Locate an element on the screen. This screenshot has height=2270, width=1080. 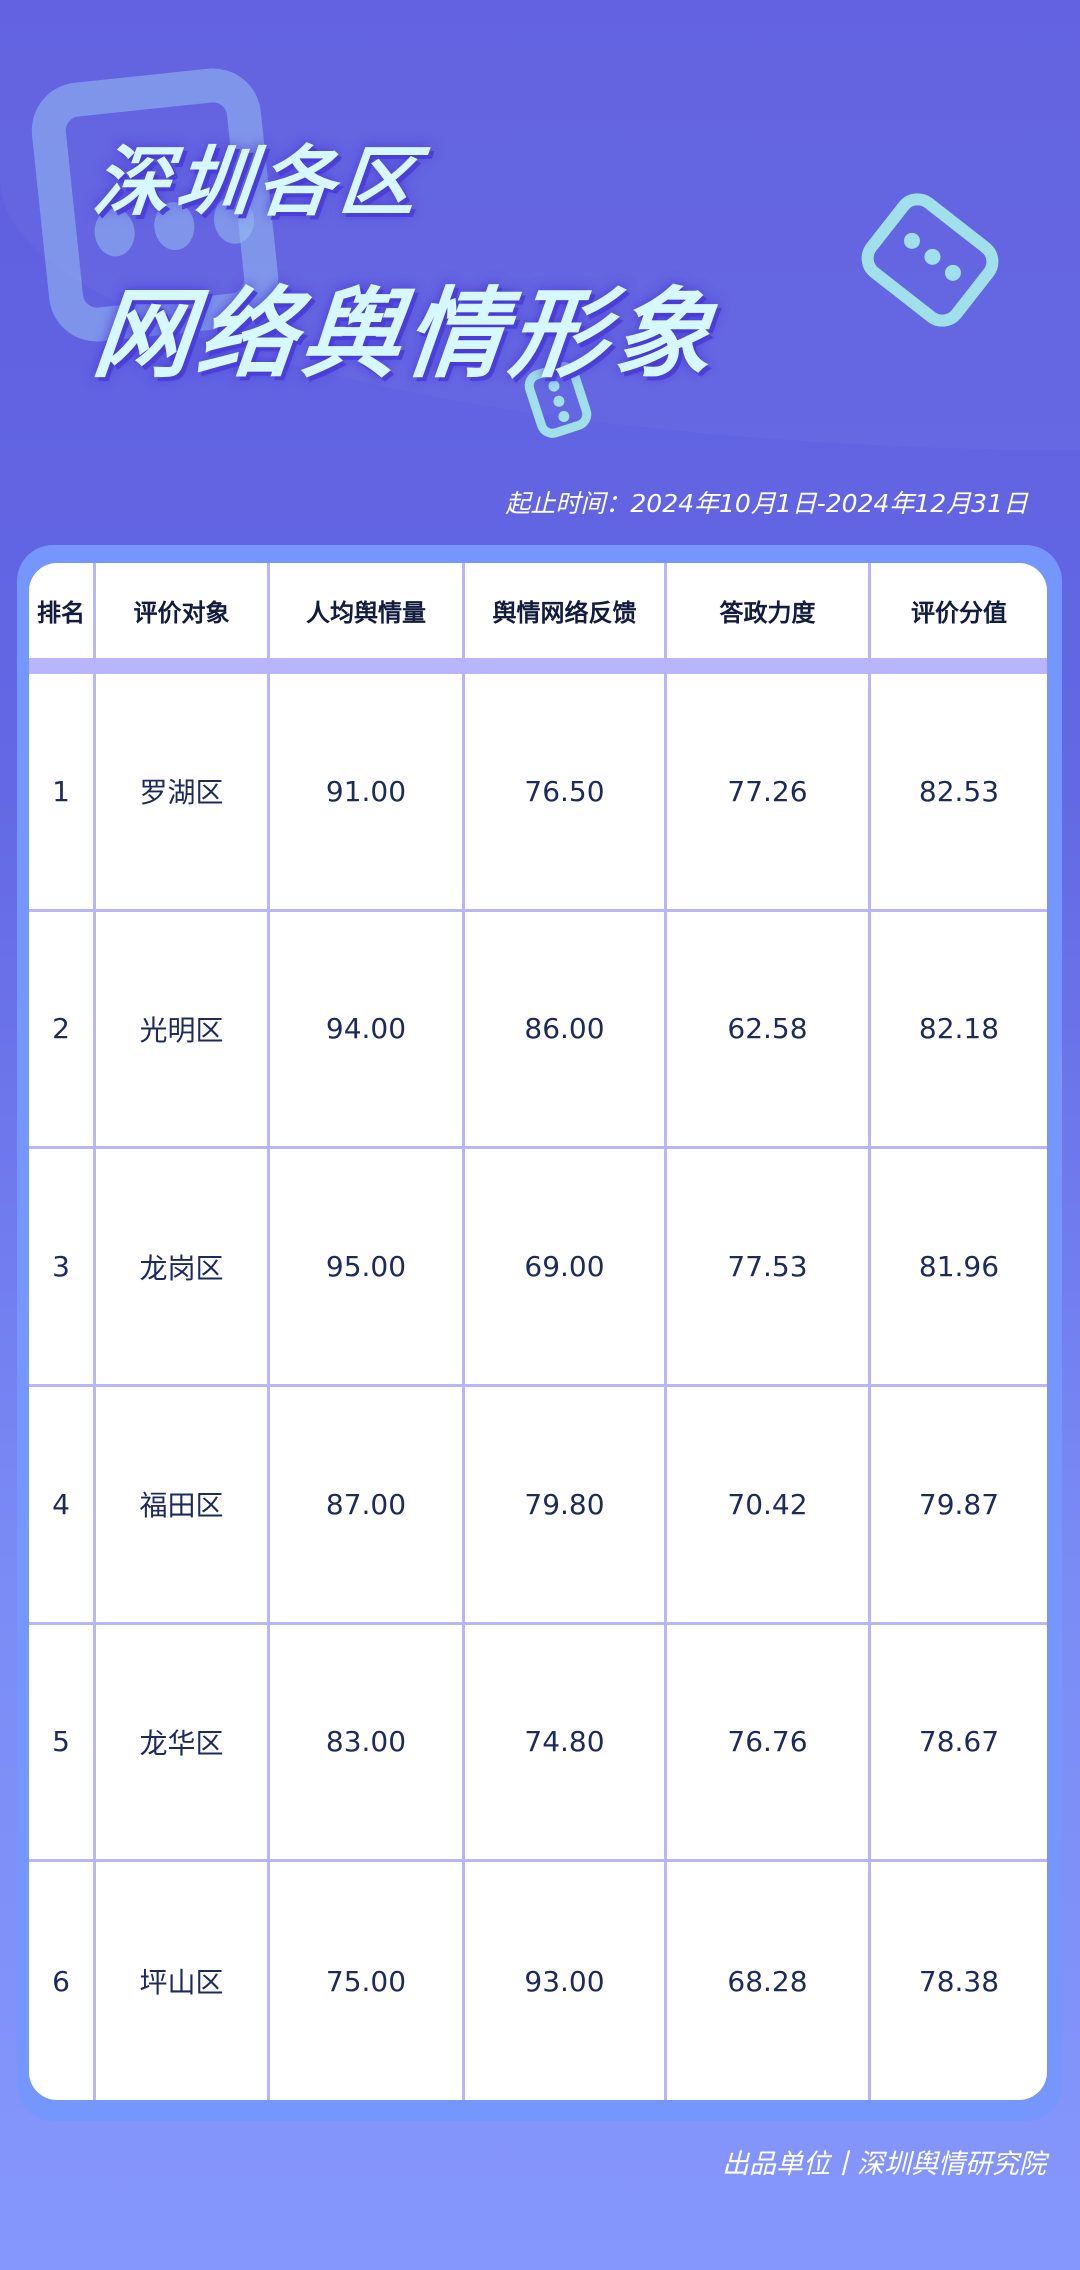
cell-score: 79.87 is located at coordinates (957, 1506).